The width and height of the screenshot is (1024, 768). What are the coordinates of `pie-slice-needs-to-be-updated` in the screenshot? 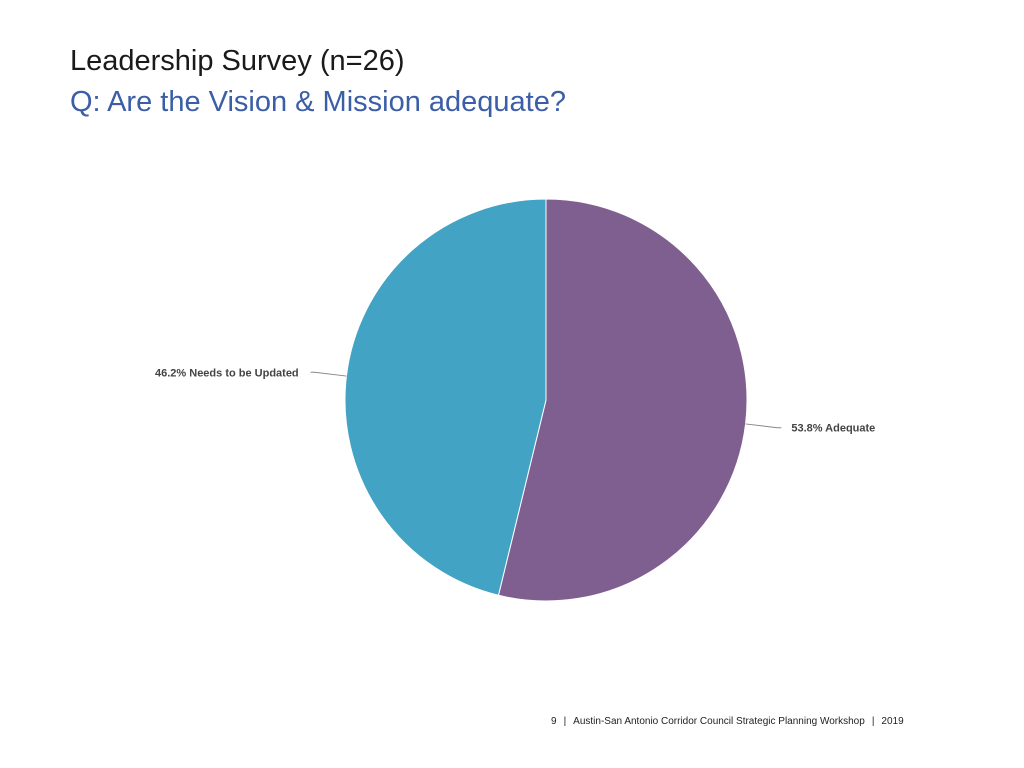 It's located at (445, 397).